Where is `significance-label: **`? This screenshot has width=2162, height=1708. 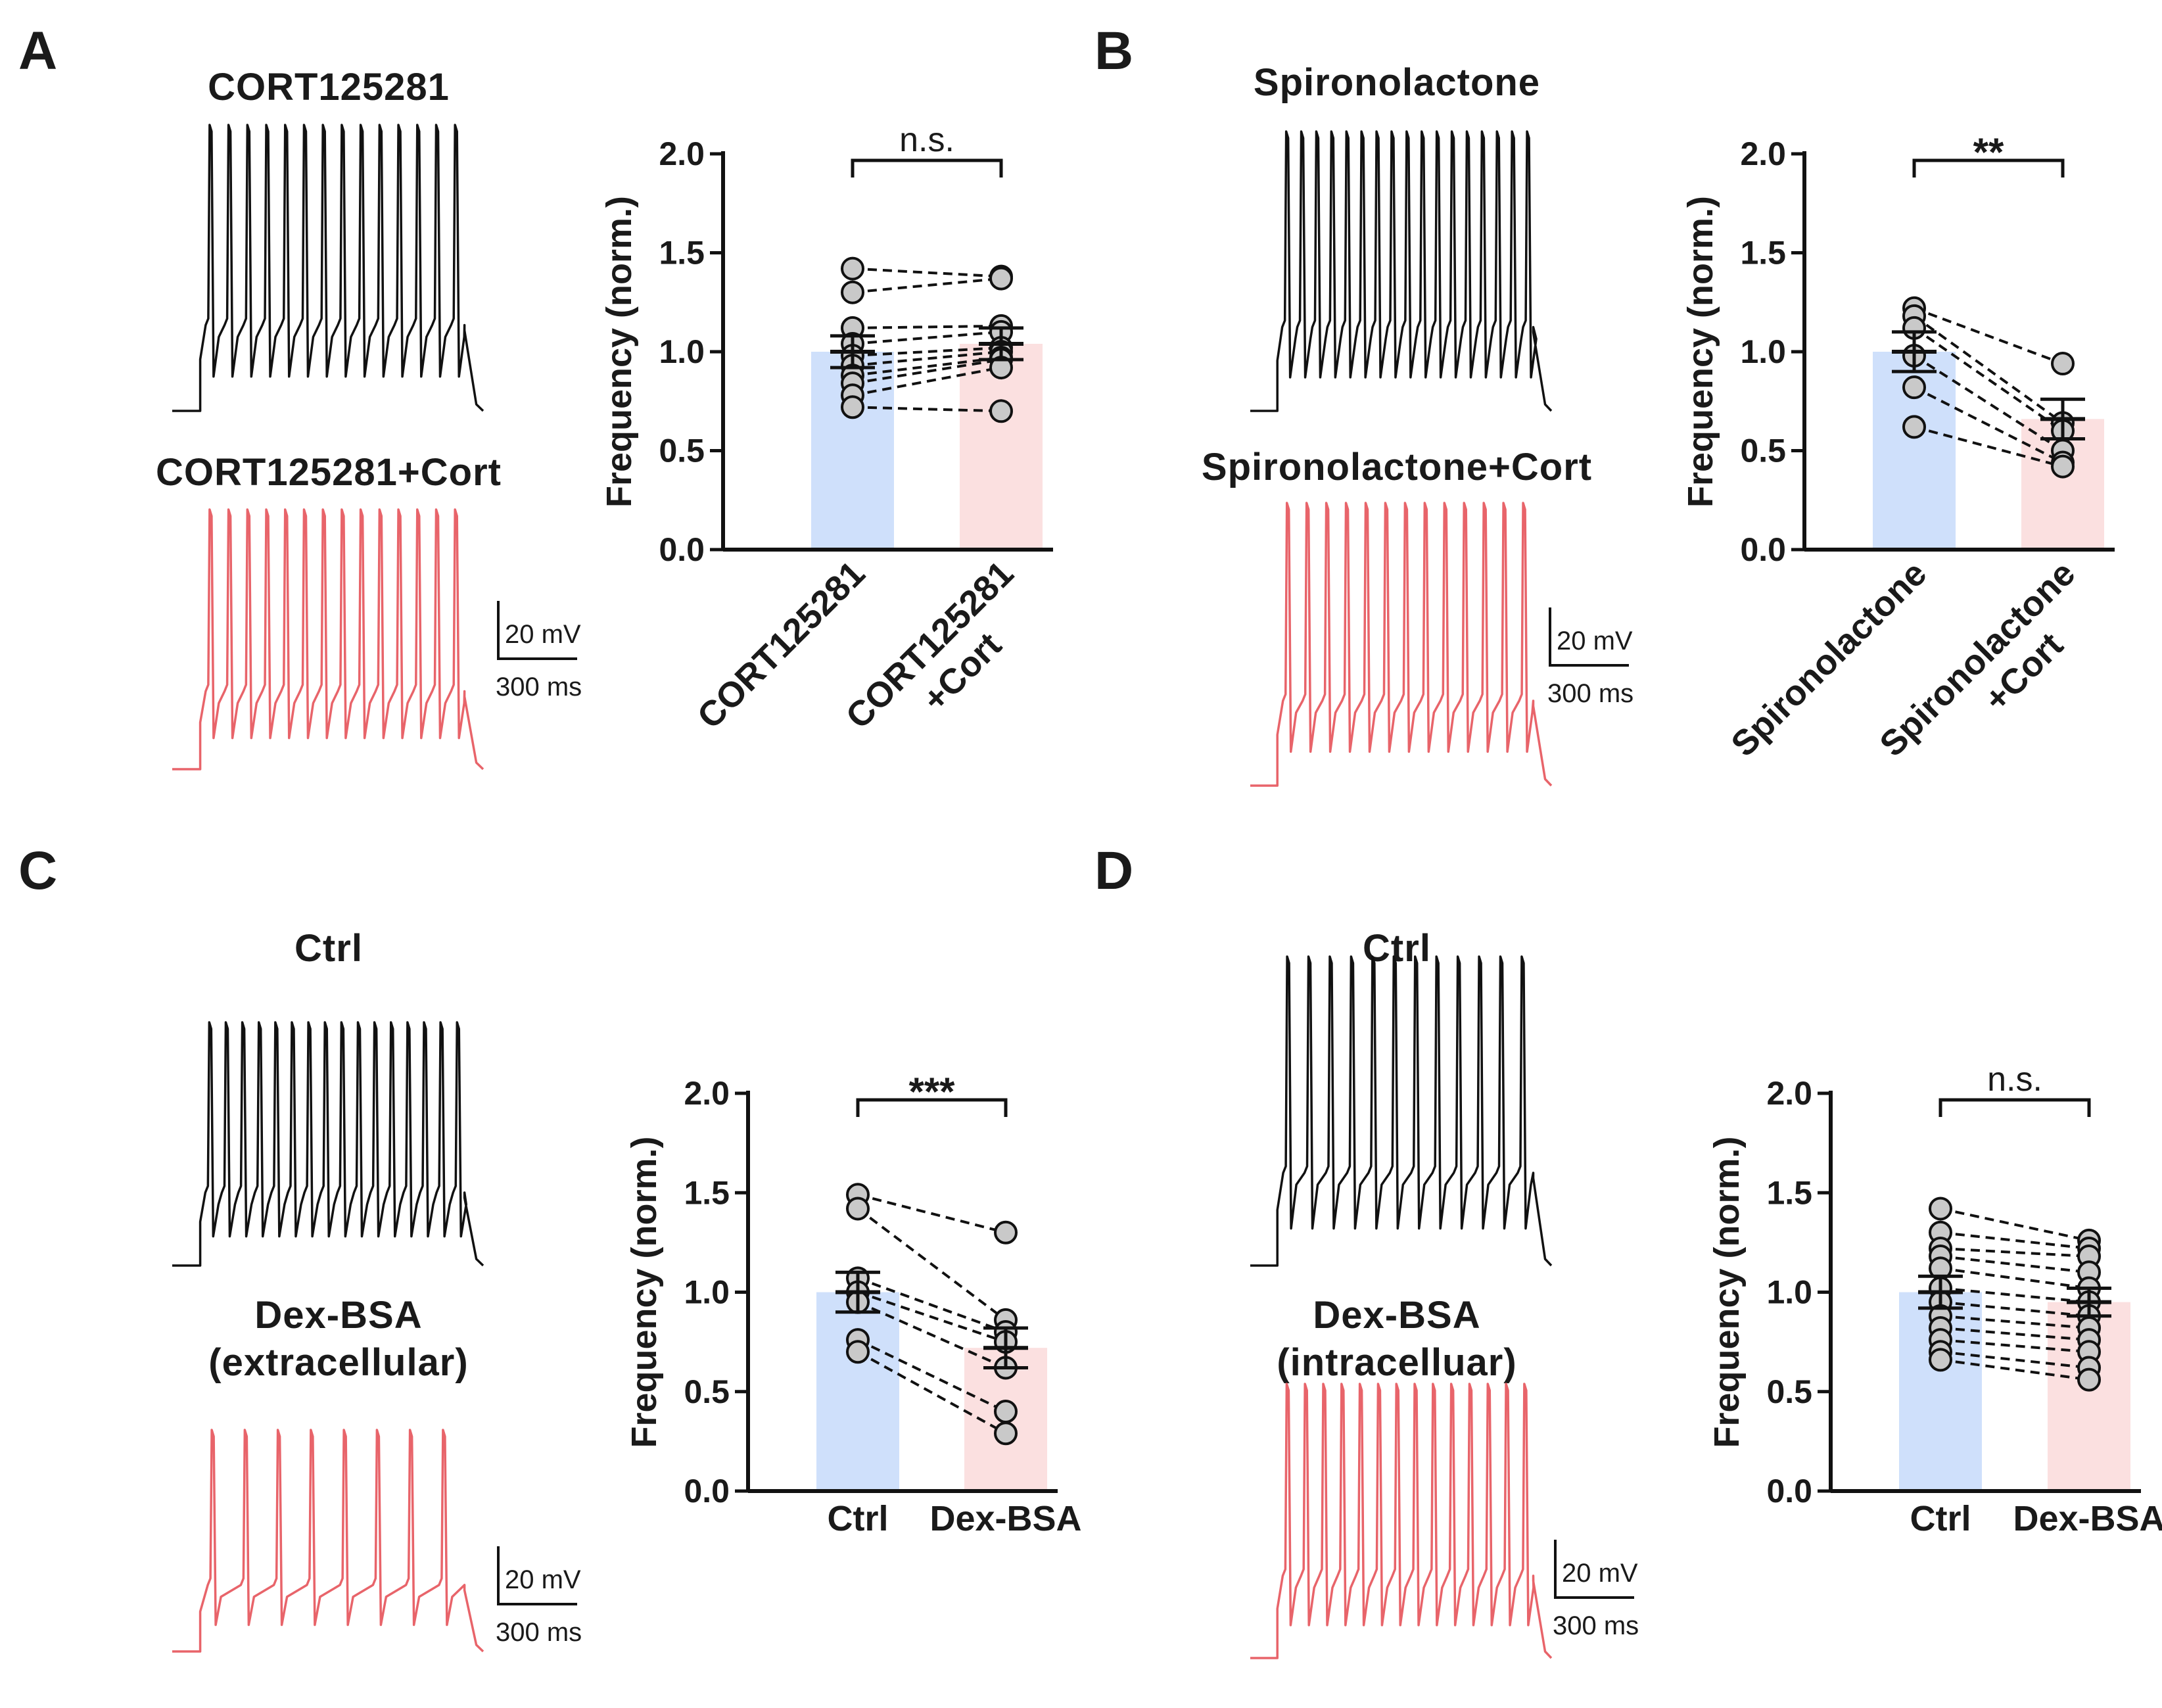 significance-label: ** is located at coordinates (1988, 152).